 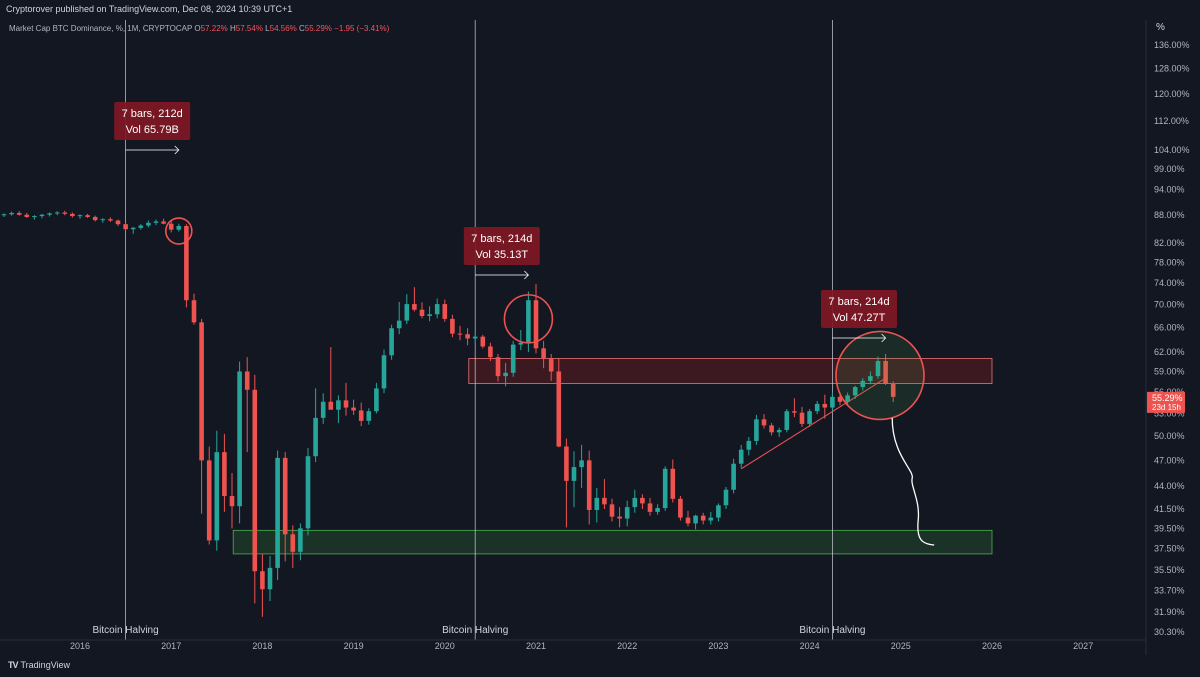 What do you see at coordinates (39, 665) in the screenshot?
I see `tradingview-brand: TV TradingView` at bounding box center [39, 665].